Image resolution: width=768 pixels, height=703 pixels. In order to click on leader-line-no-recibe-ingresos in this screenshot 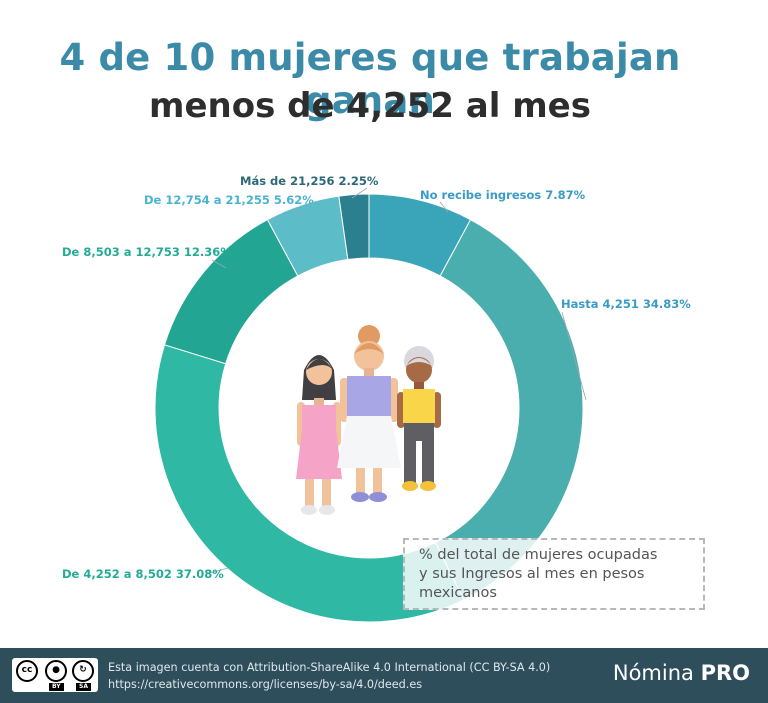, I will do `click(444, 207)`.